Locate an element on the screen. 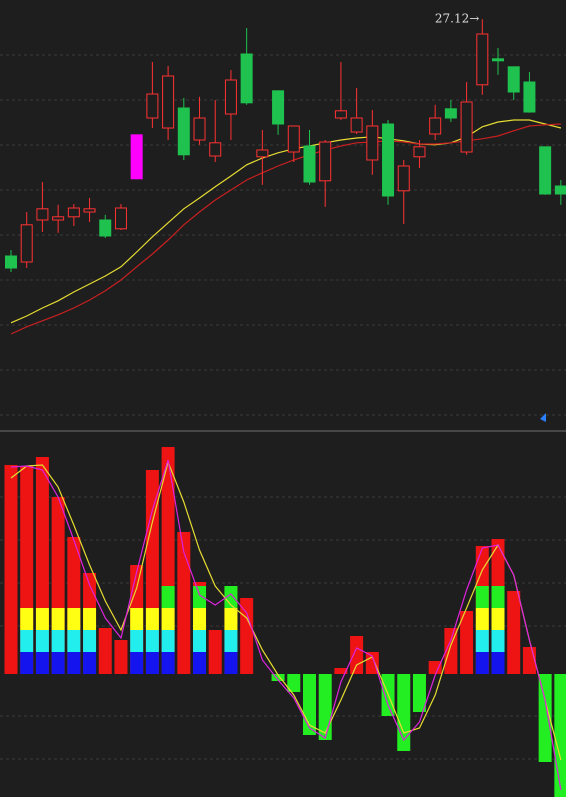 The height and width of the screenshot is (797, 566). annotation: 27.12→ is located at coordinates (457, 19).